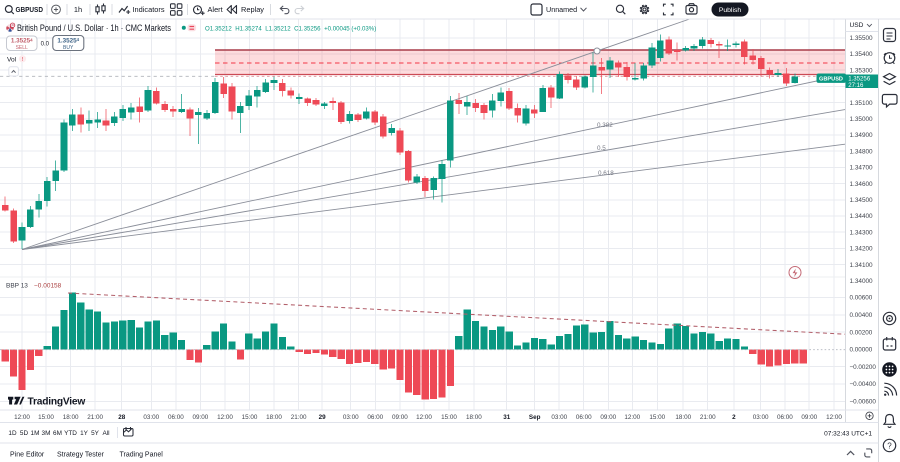  What do you see at coordinates (12, 433) in the screenshot?
I see `svg-text: 1D` at bounding box center [12, 433].